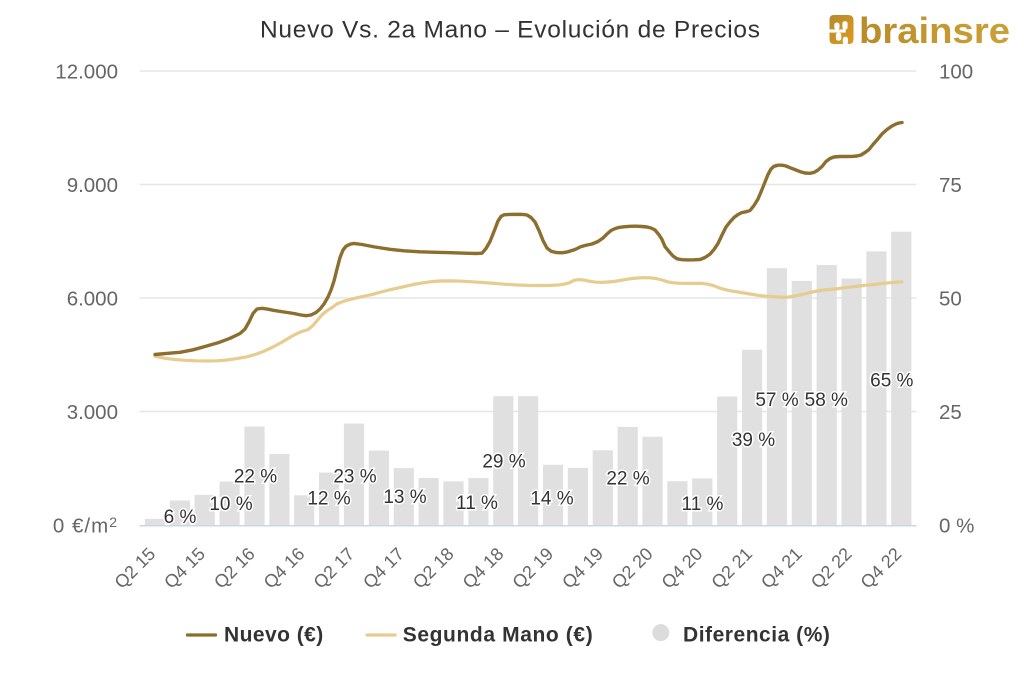  What do you see at coordinates (826, 400) in the screenshot?
I see `svg-text: 58 %` at bounding box center [826, 400].